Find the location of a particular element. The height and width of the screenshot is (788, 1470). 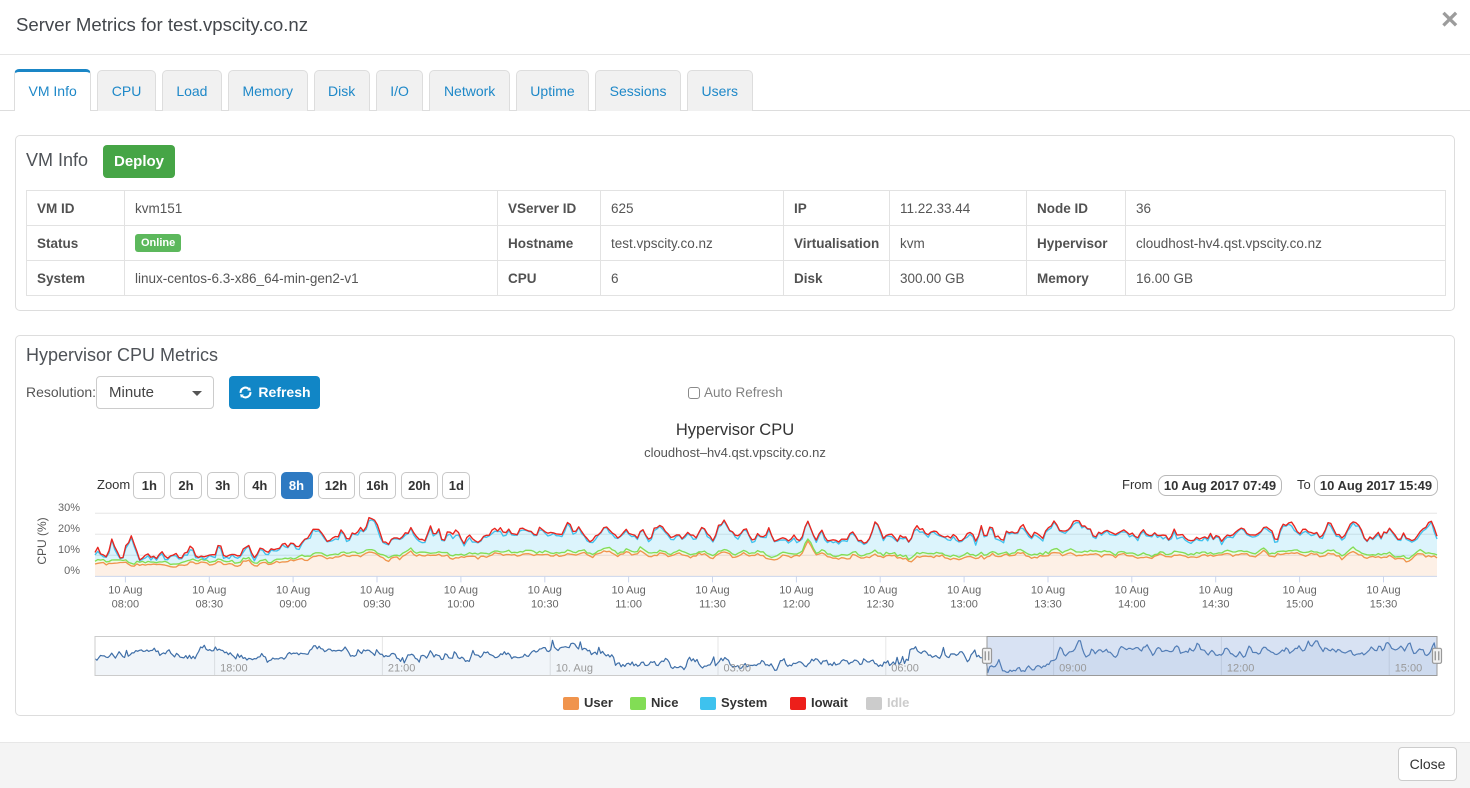

svg-text: 21:00 is located at coordinates (402, 669).